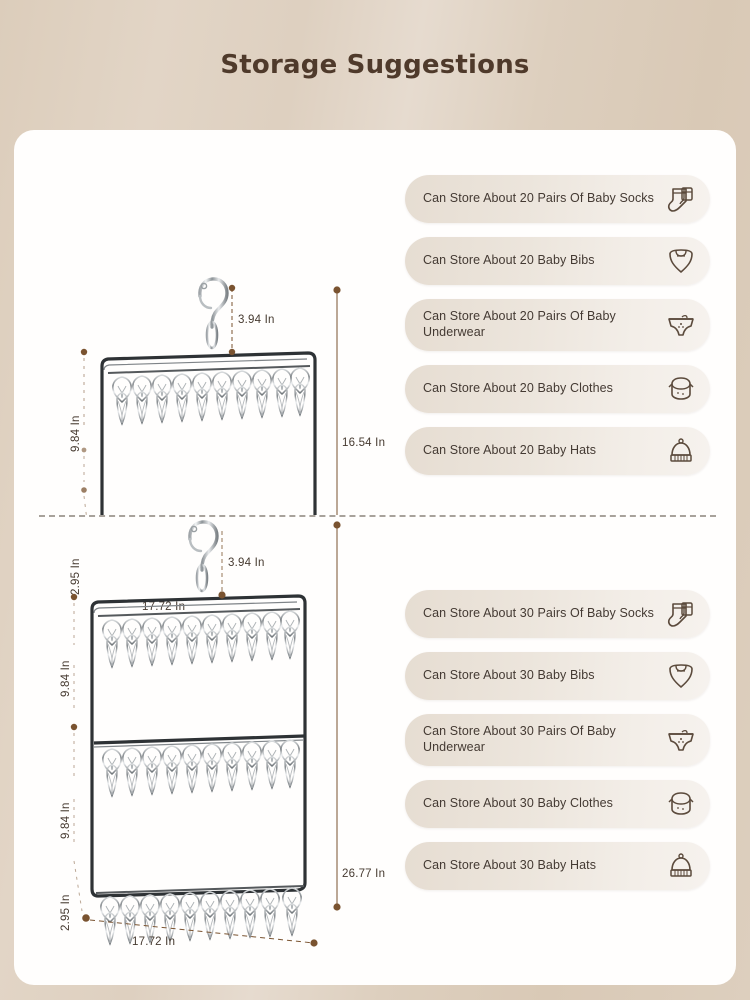 This screenshot has height=1000, width=750. What do you see at coordinates (201, 916) in the screenshot?
I see `clip-row-bottom` at bounding box center [201, 916].